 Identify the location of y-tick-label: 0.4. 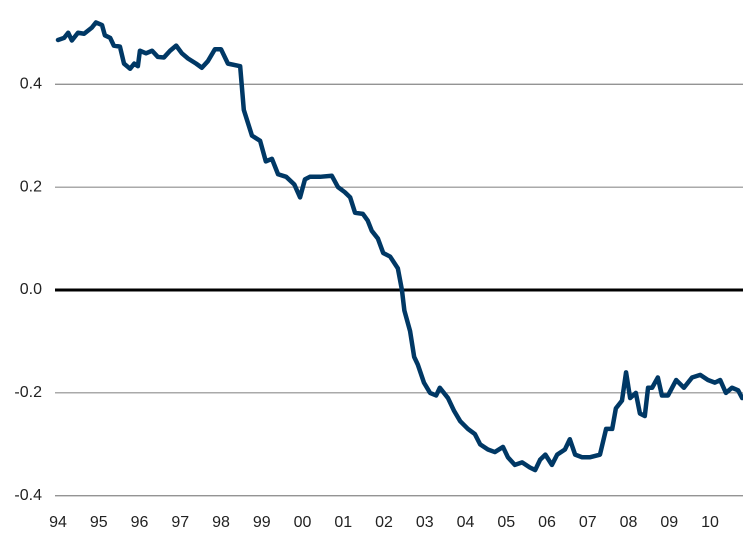
(31, 83).